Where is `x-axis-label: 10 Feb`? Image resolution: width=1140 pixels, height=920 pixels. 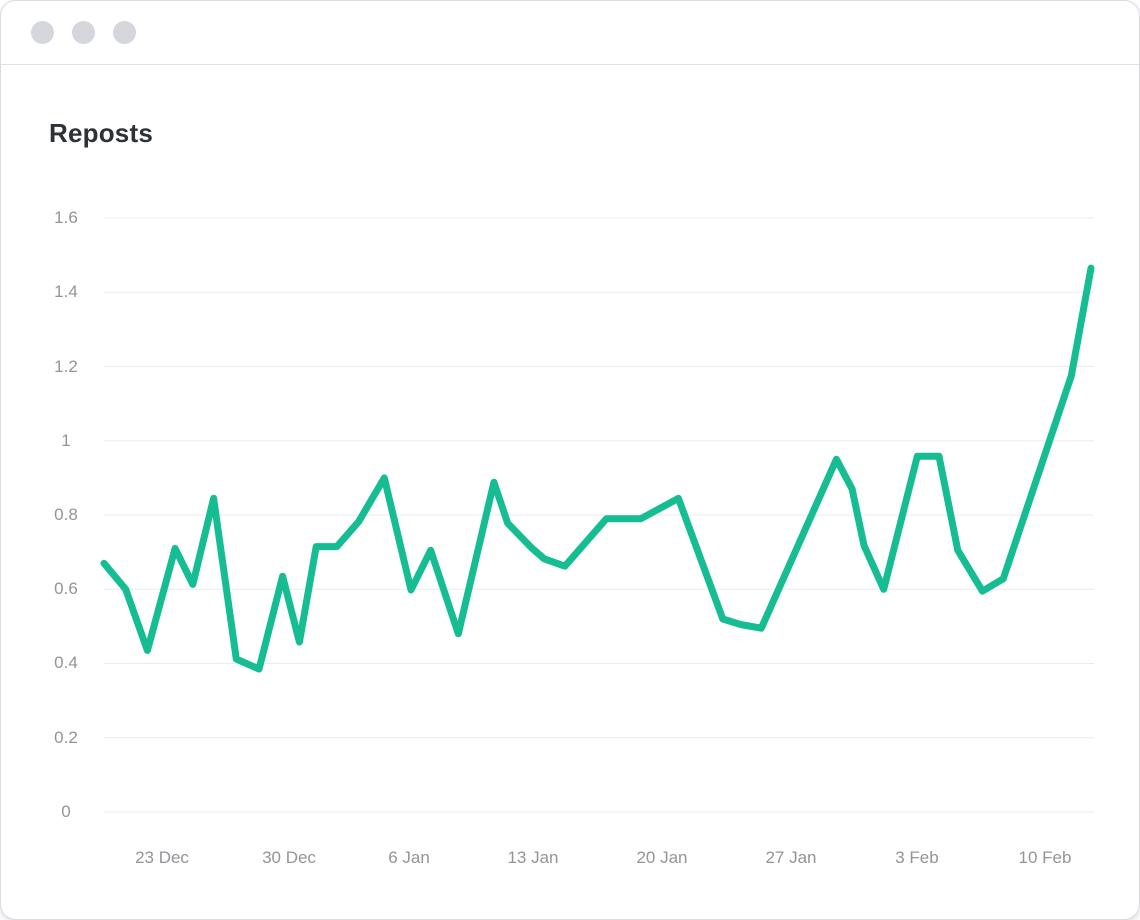 x-axis-label: 10 Feb is located at coordinates (1045, 857).